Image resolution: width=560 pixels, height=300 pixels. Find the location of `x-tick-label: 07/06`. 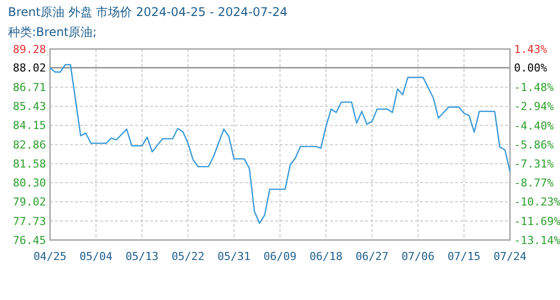

x-tick-label: 07/06 is located at coordinates (418, 256).